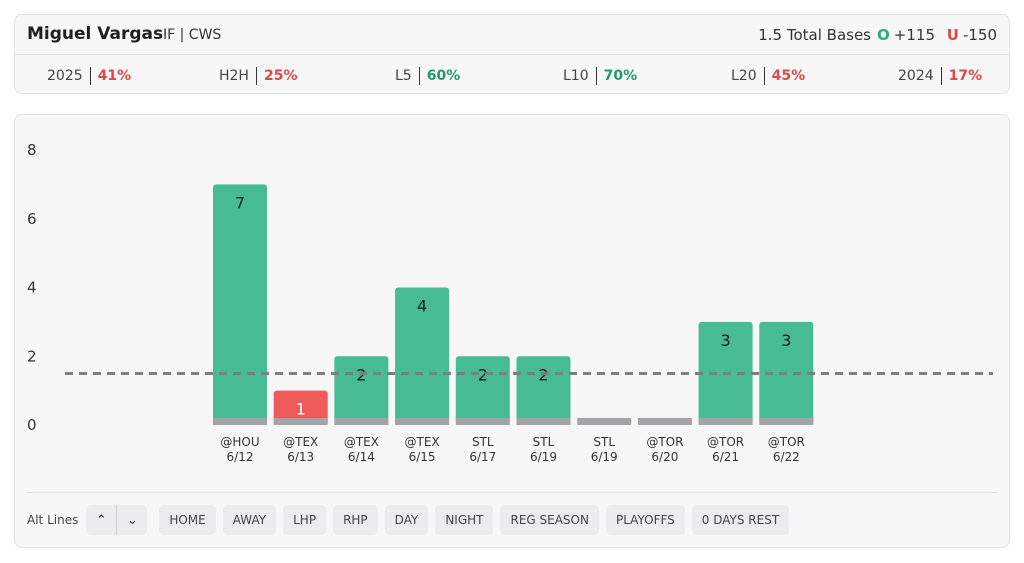 This screenshot has width=1024, height=563. Describe the element at coordinates (32, 425) in the screenshot. I see `y-tick-label: 0` at that location.